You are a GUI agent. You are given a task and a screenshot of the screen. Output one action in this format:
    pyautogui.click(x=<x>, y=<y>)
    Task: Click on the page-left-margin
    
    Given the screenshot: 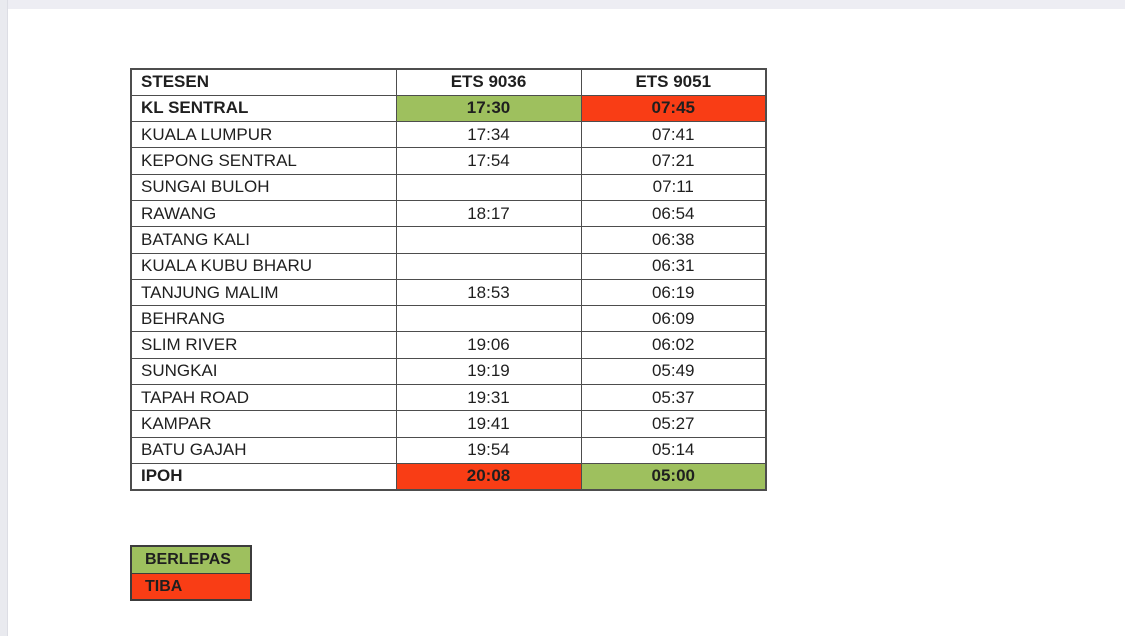 What is the action you would take?
    pyautogui.click(x=4, y=318)
    